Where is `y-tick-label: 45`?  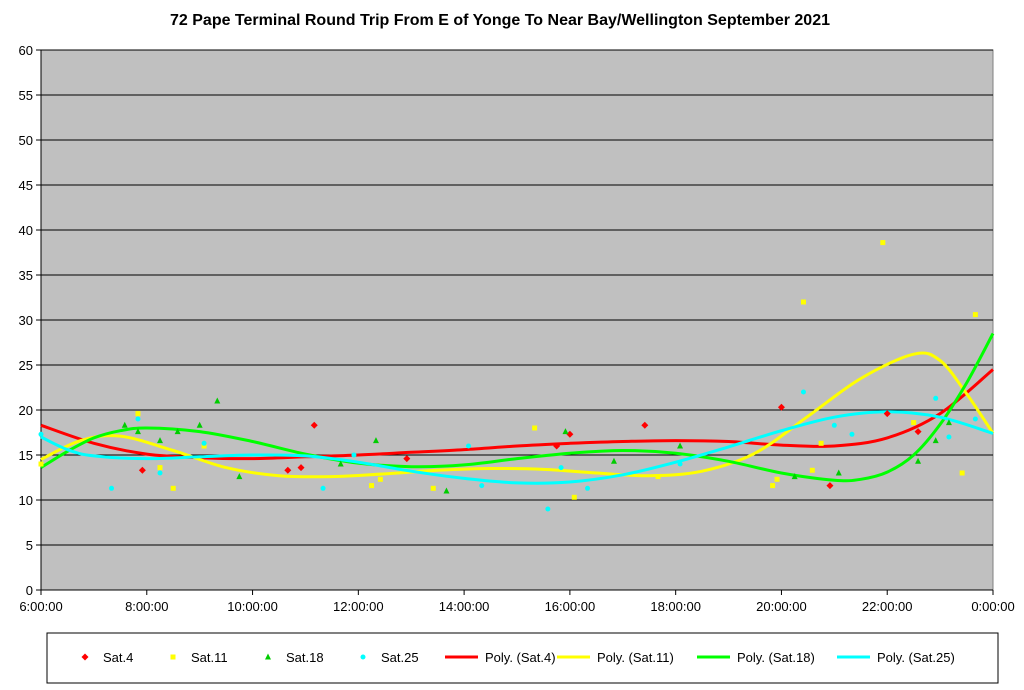
y-tick-label: 45 is located at coordinates (26, 185).